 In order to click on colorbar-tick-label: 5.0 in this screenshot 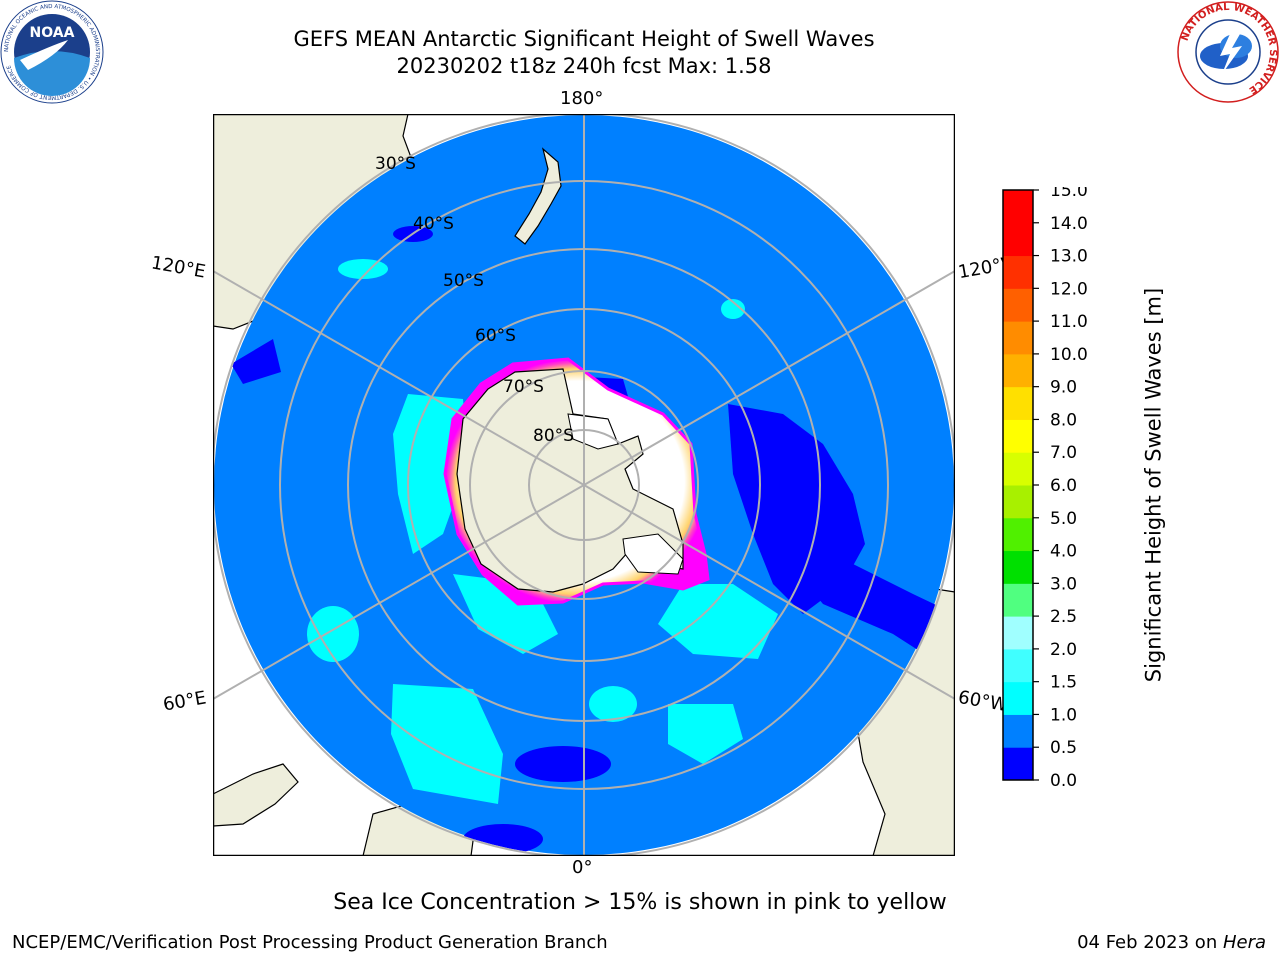, I will do `click(1063, 519)`.